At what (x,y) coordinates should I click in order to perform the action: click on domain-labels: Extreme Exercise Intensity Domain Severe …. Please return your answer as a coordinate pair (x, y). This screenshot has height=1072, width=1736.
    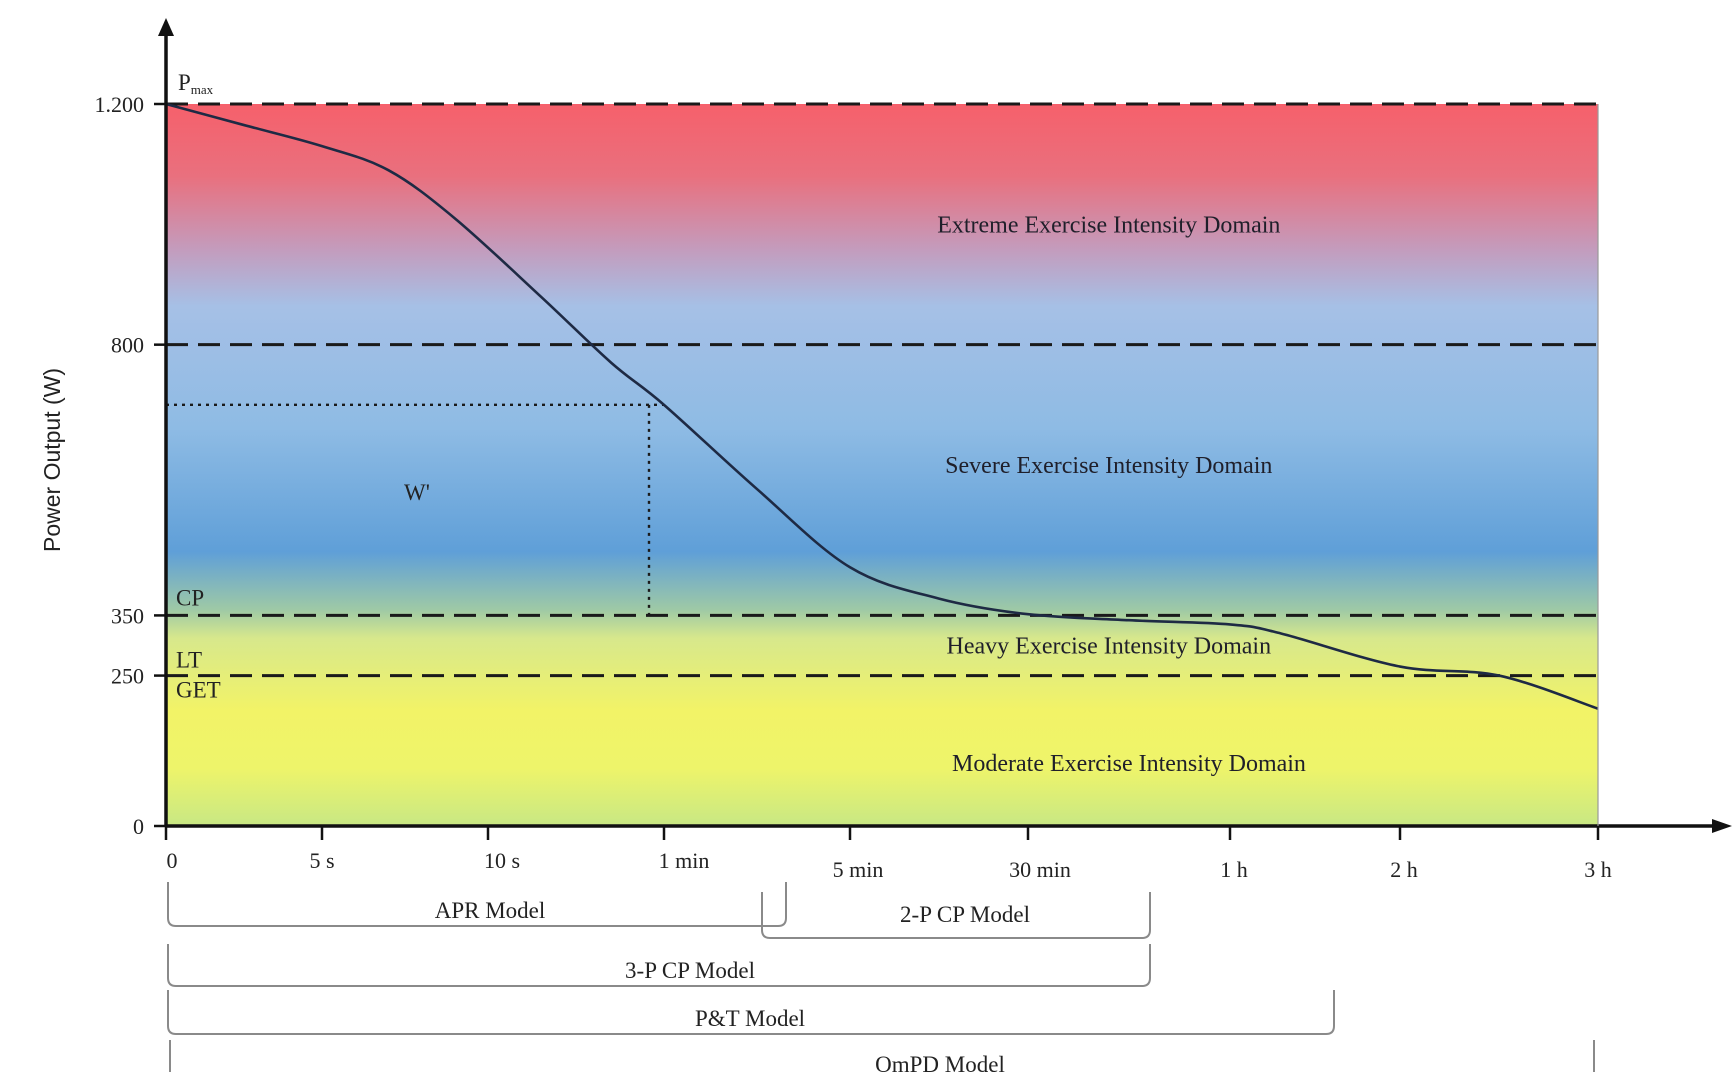
    Looking at the image, I should click on (1121, 494).